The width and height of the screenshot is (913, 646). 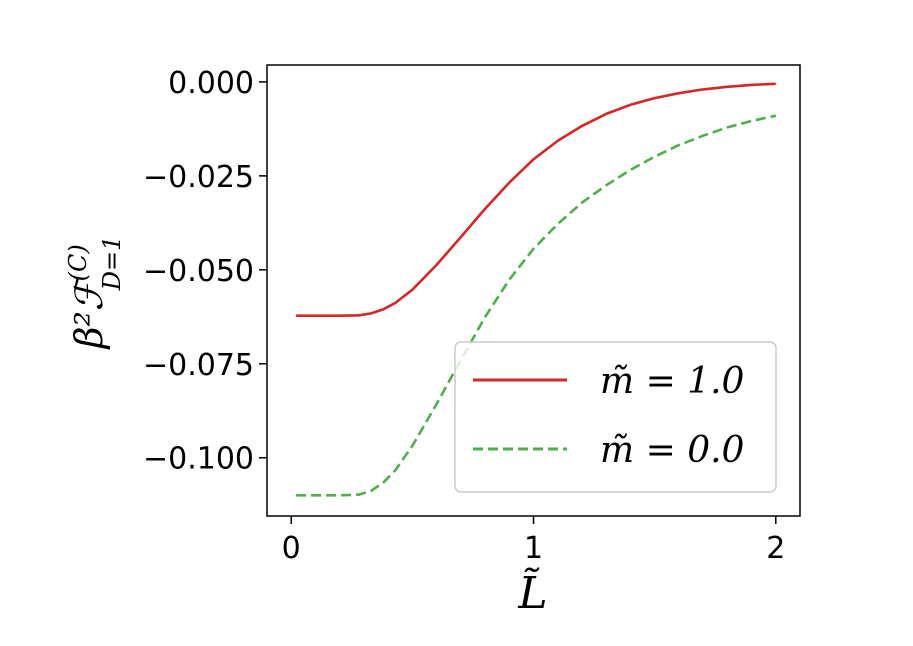 What do you see at coordinates (533, 548) in the screenshot?
I see `x-tick-label: 1` at bounding box center [533, 548].